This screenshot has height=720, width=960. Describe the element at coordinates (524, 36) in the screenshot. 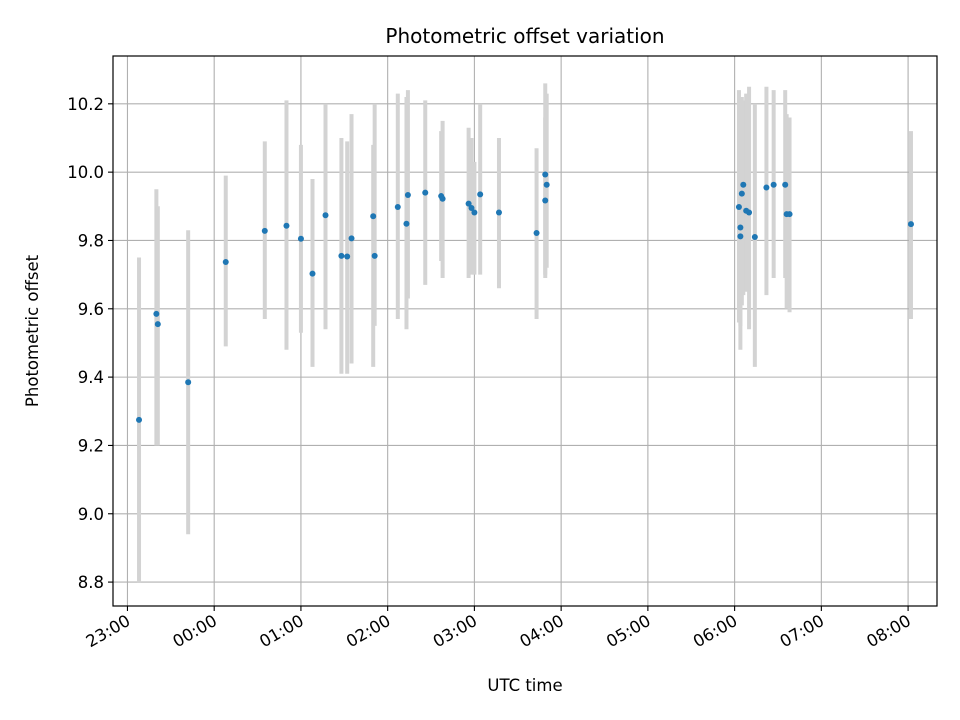

I see `chart-title: Photometric offset variation` at that location.